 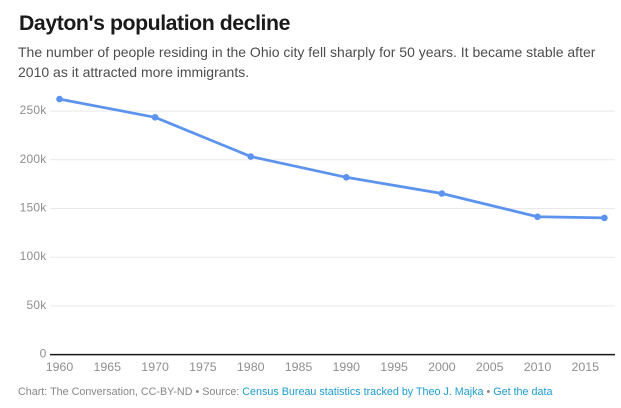 What do you see at coordinates (108, 367) in the screenshot?
I see `x-tick-label: 1965` at bounding box center [108, 367].